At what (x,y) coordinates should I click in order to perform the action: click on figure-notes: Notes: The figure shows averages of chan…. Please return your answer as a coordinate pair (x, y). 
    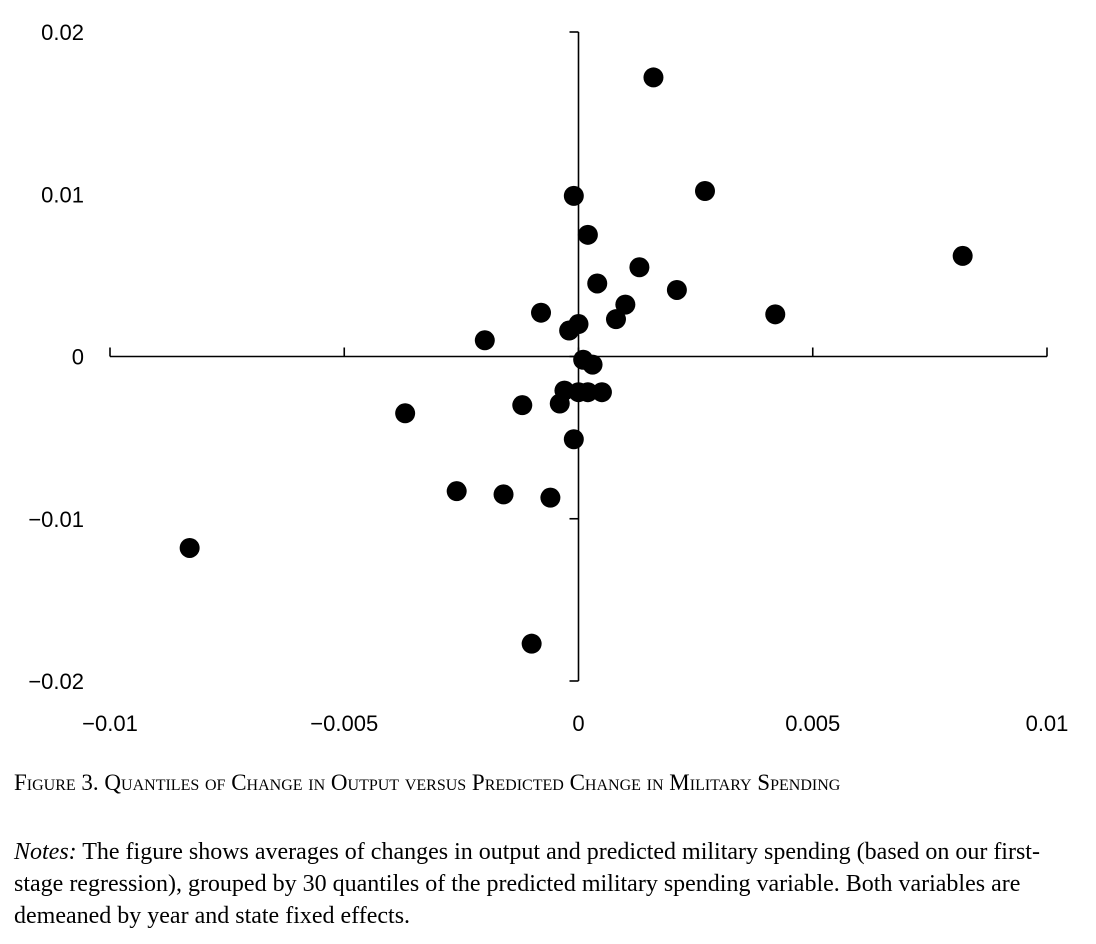
    Looking at the image, I should click on (547, 884).